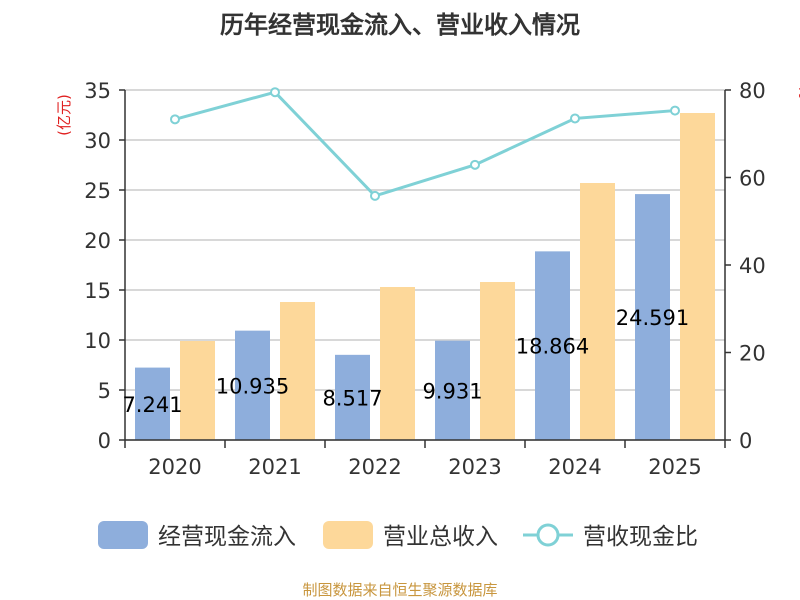 The width and height of the screenshot is (800, 600). Describe the element at coordinates (574, 467) in the screenshot. I see `x-tick-label: 2024` at that location.